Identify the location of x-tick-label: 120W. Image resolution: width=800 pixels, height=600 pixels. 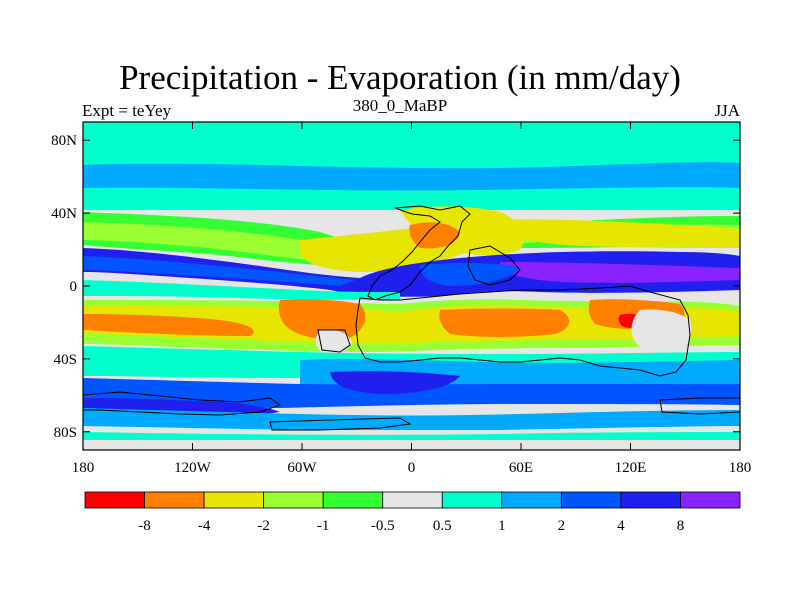
(193, 468).